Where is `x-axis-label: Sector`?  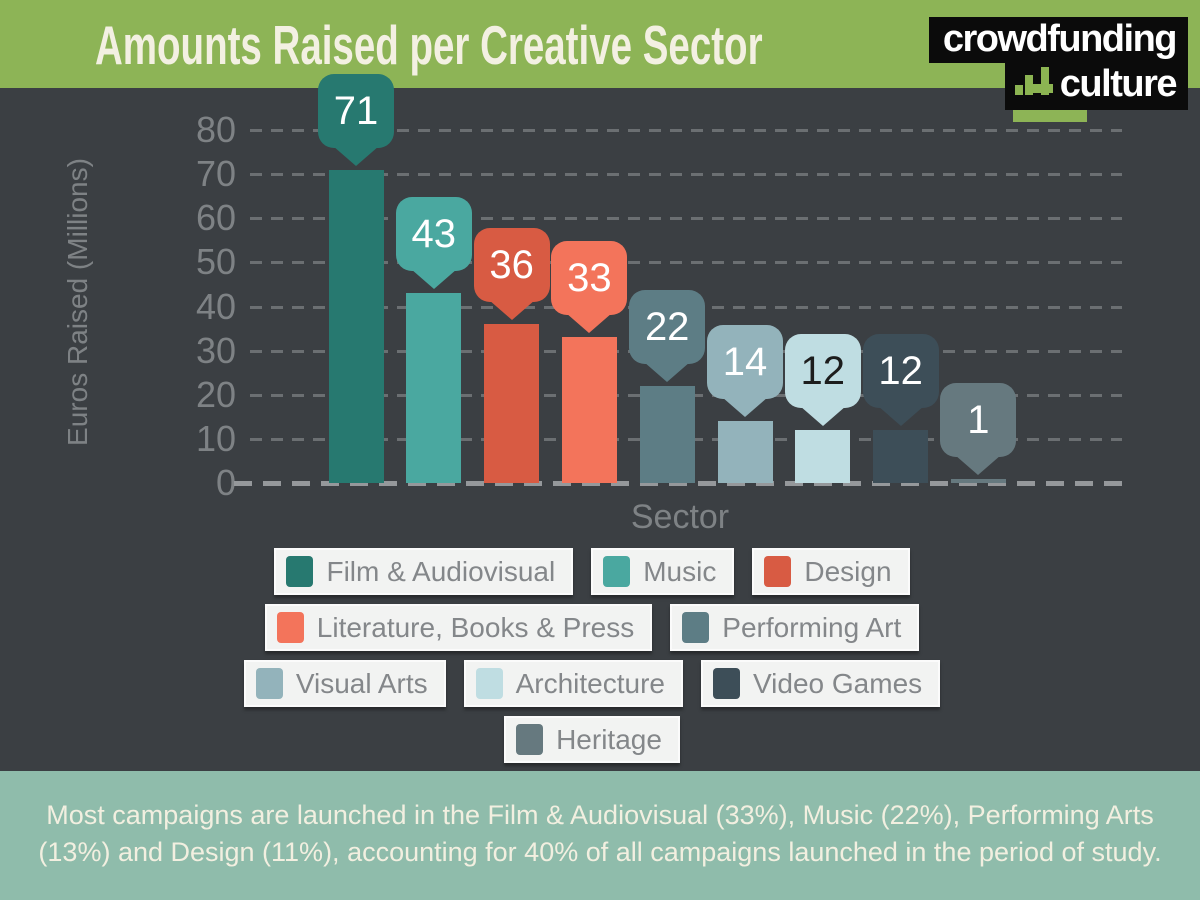 x-axis-label: Sector is located at coordinates (680, 517).